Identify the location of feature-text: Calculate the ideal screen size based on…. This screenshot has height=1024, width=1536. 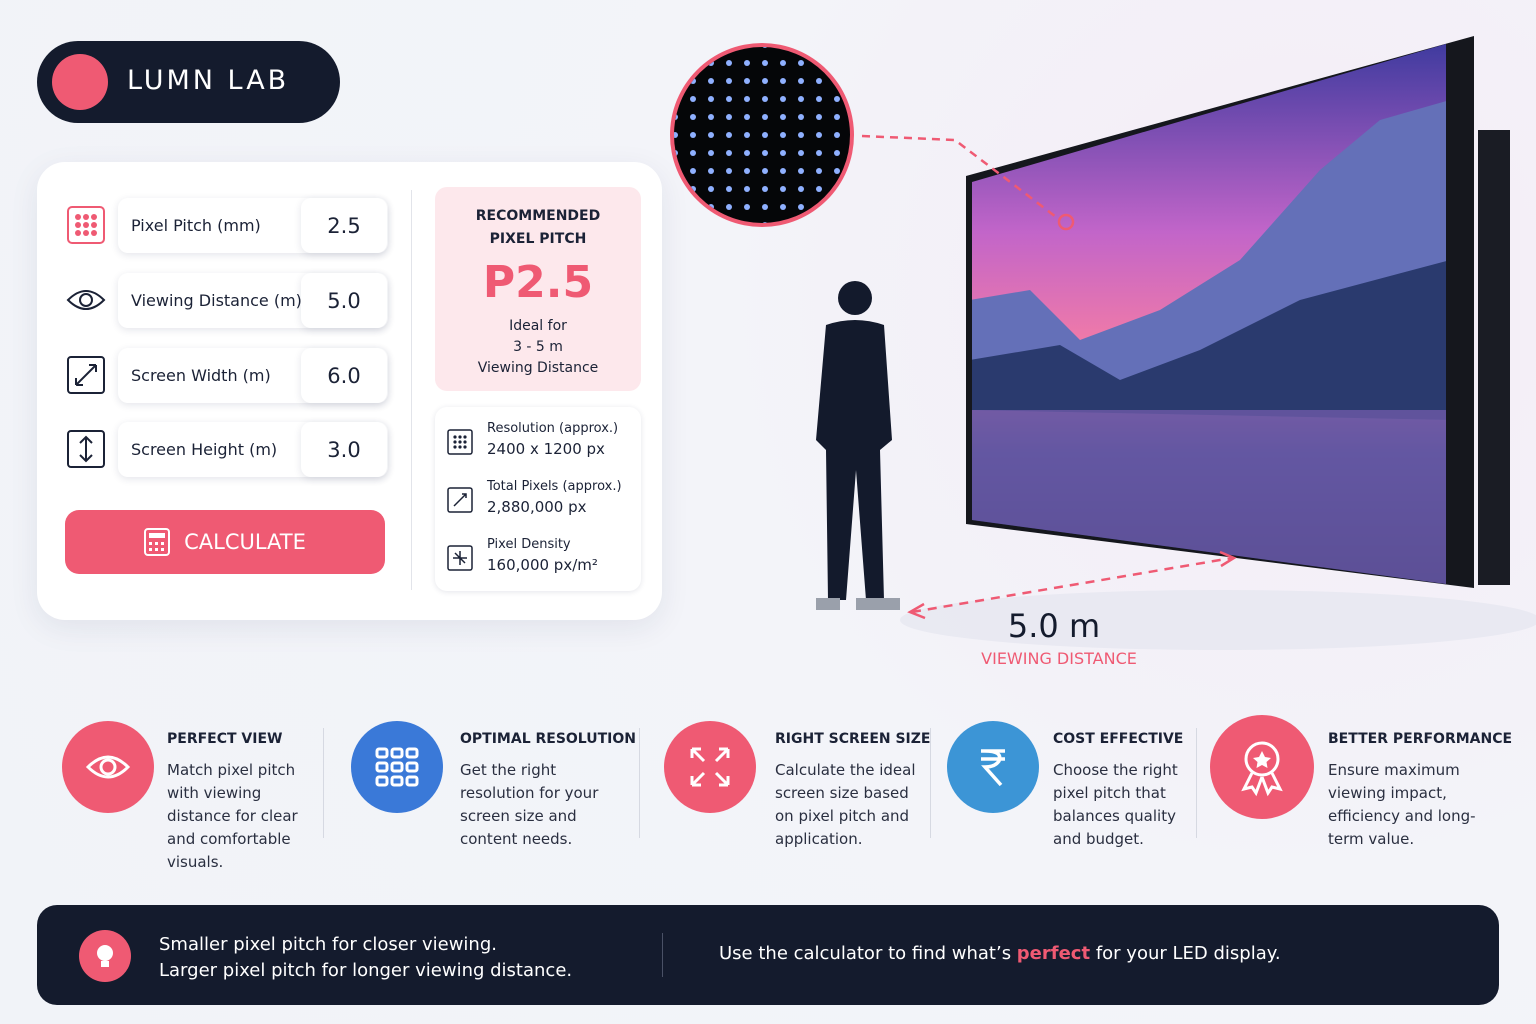
(845, 804).